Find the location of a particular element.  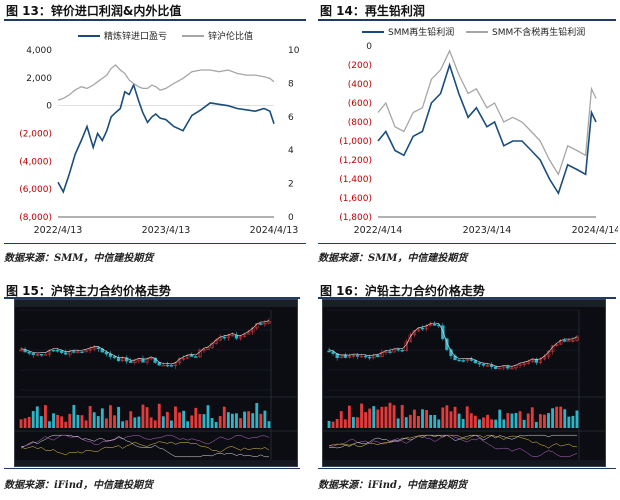

fig14-legend-label: SMM不含税再生铅利润 is located at coordinates (538, 32).